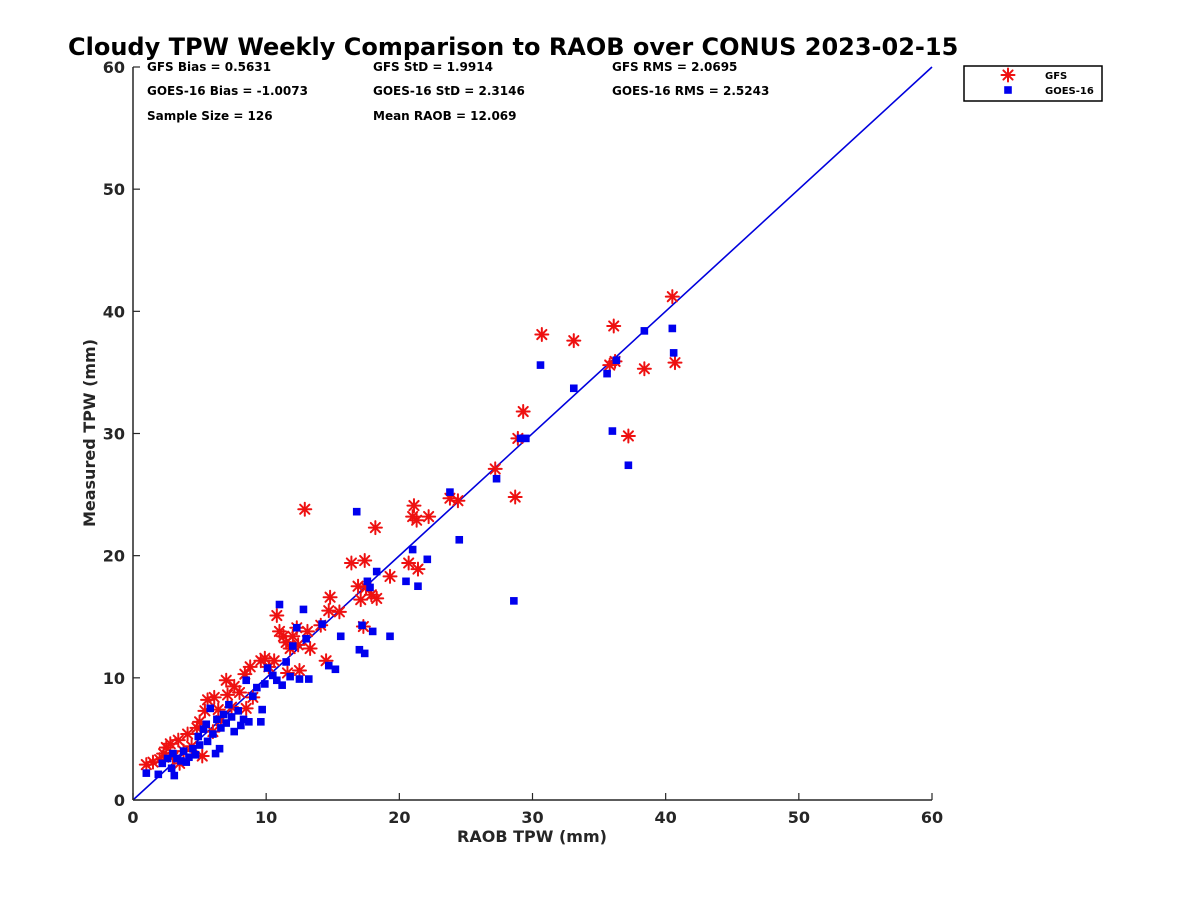 This screenshot has height=900, width=1200. What do you see at coordinates (114, 311) in the screenshot?
I see `y-tick-label: 40` at bounding box center [114, 311].